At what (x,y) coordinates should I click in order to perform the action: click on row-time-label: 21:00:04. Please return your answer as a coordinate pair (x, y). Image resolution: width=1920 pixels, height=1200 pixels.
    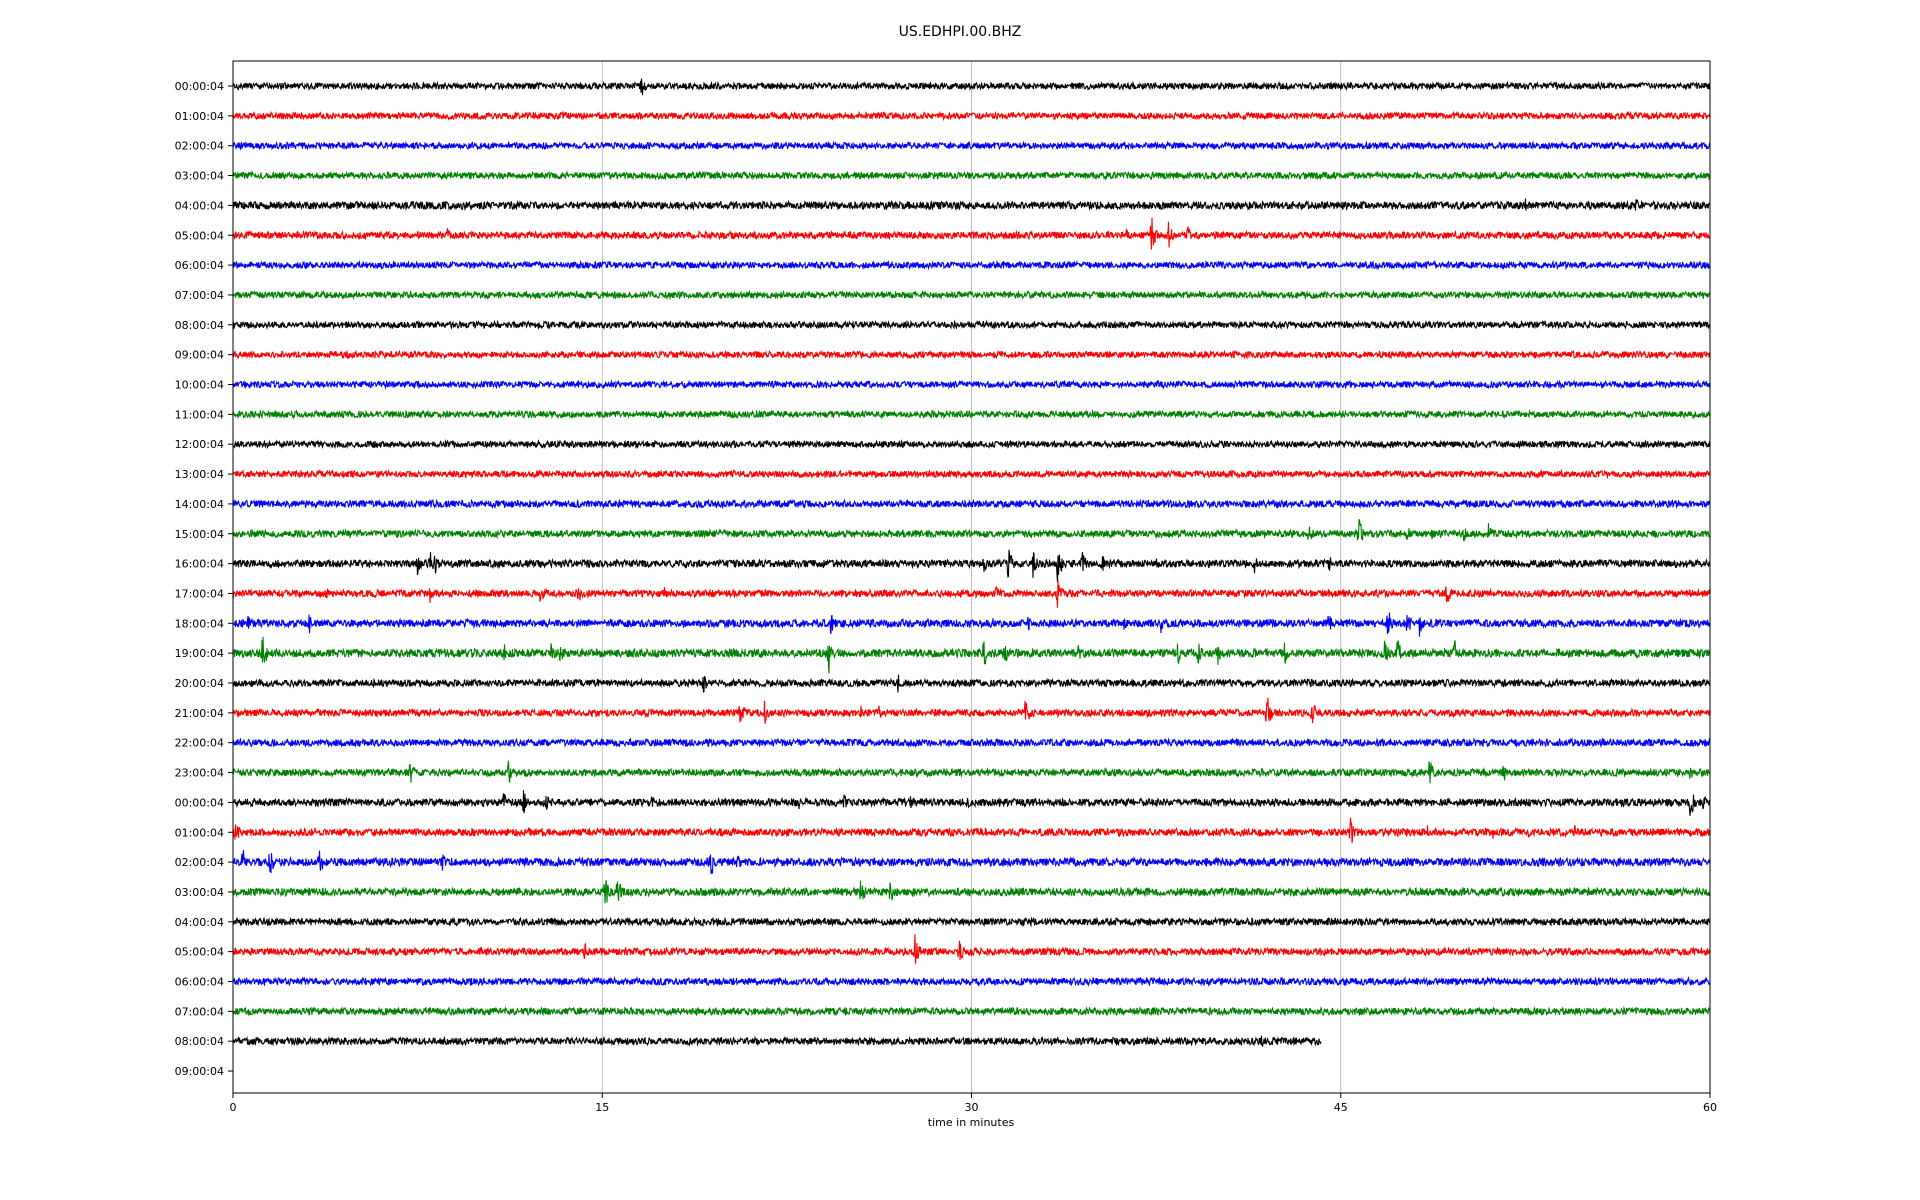
    Looking at the image, I should click on (199, 713).